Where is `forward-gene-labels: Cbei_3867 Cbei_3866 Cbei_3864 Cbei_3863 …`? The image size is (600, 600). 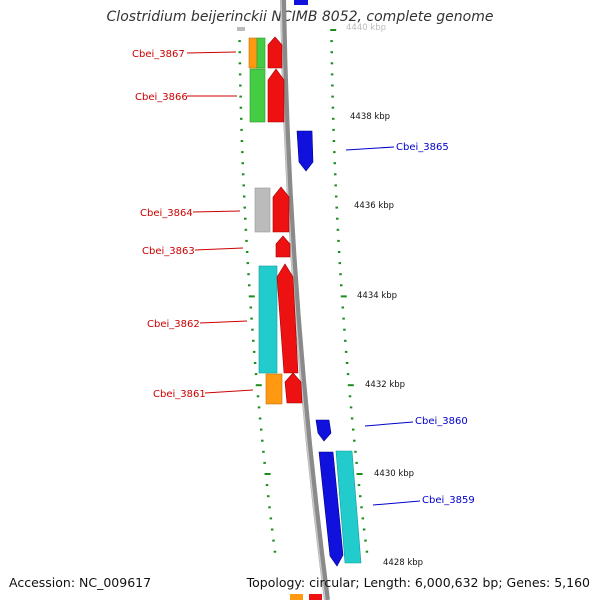
forward-gene-labels: Cbei_3867 Cbei_3866 Cbei_3864 Cbei_3863 … is located at coordinates (193, 224).